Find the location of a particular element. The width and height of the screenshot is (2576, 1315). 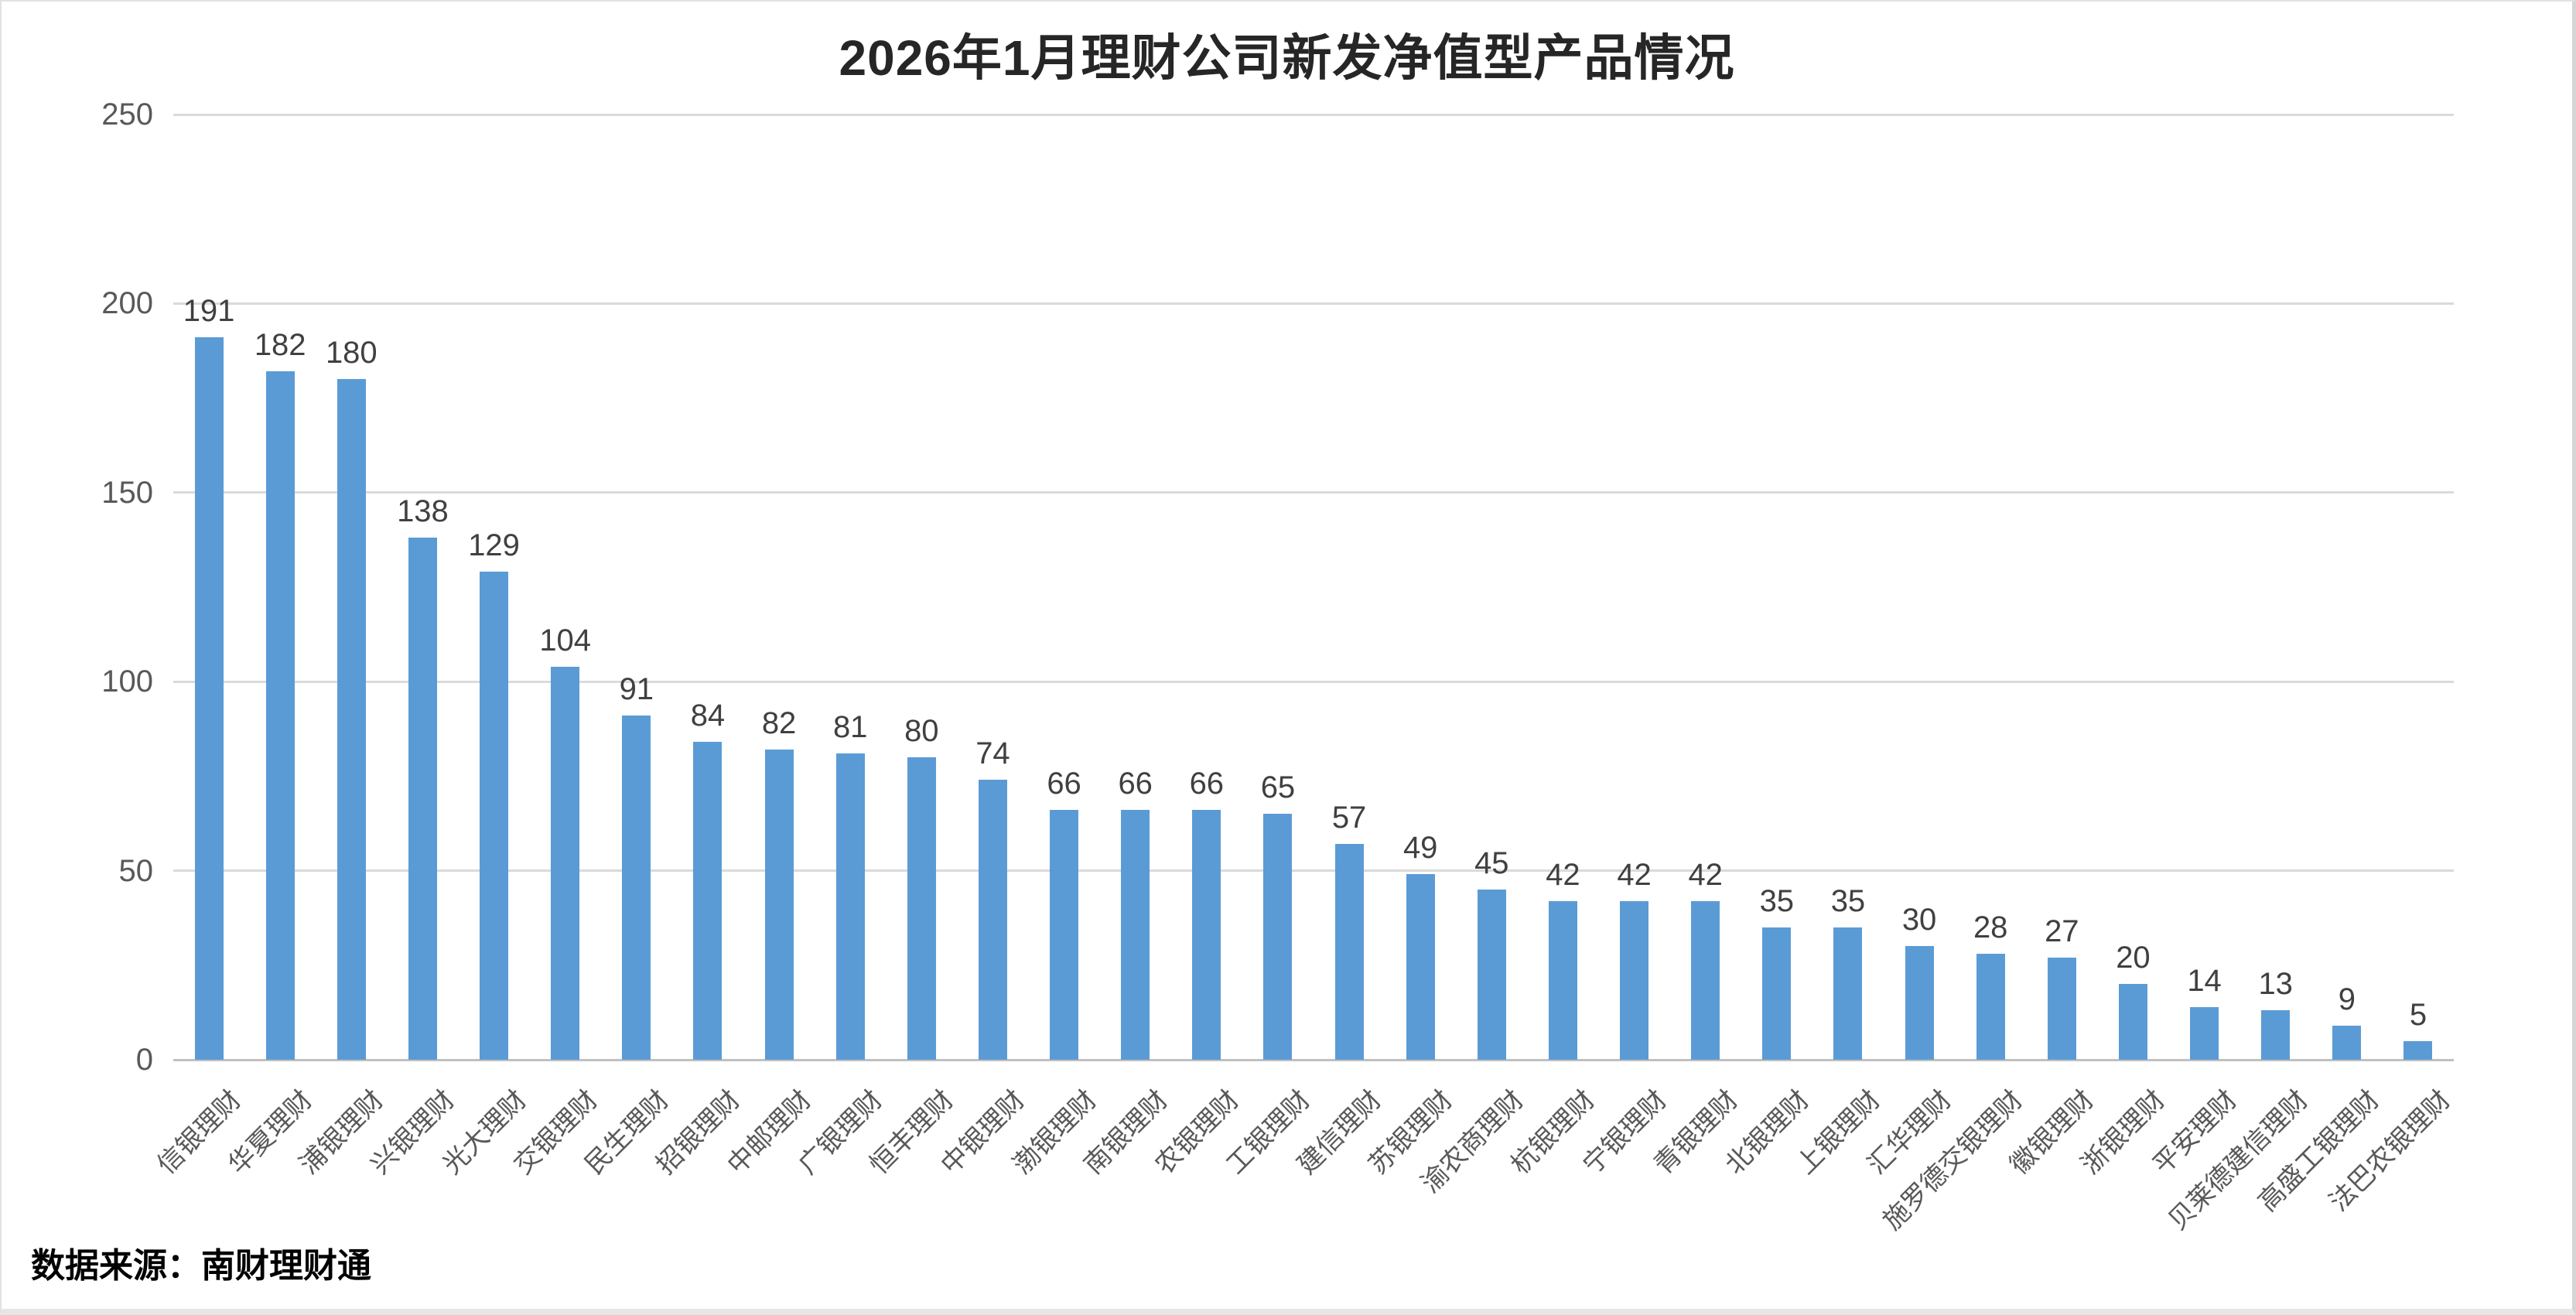

bar-value-label: 84 is located at coordinates (708, 715).